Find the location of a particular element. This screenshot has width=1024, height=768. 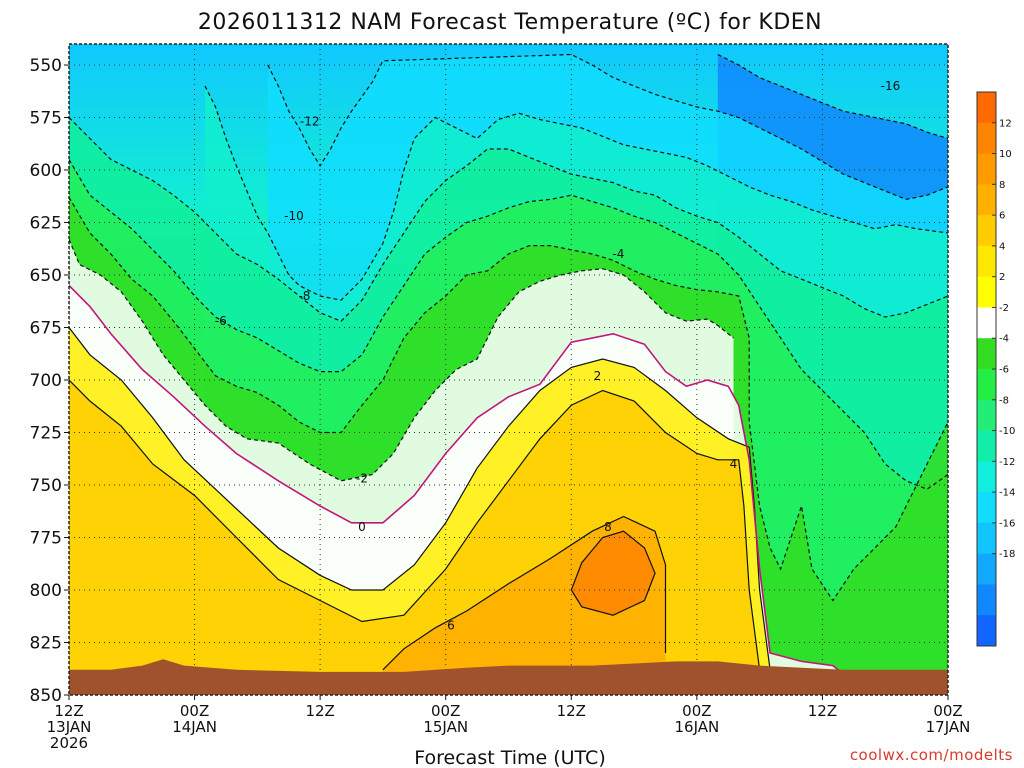

colorbar-label: -8 is located at coordinates (1004, 400).